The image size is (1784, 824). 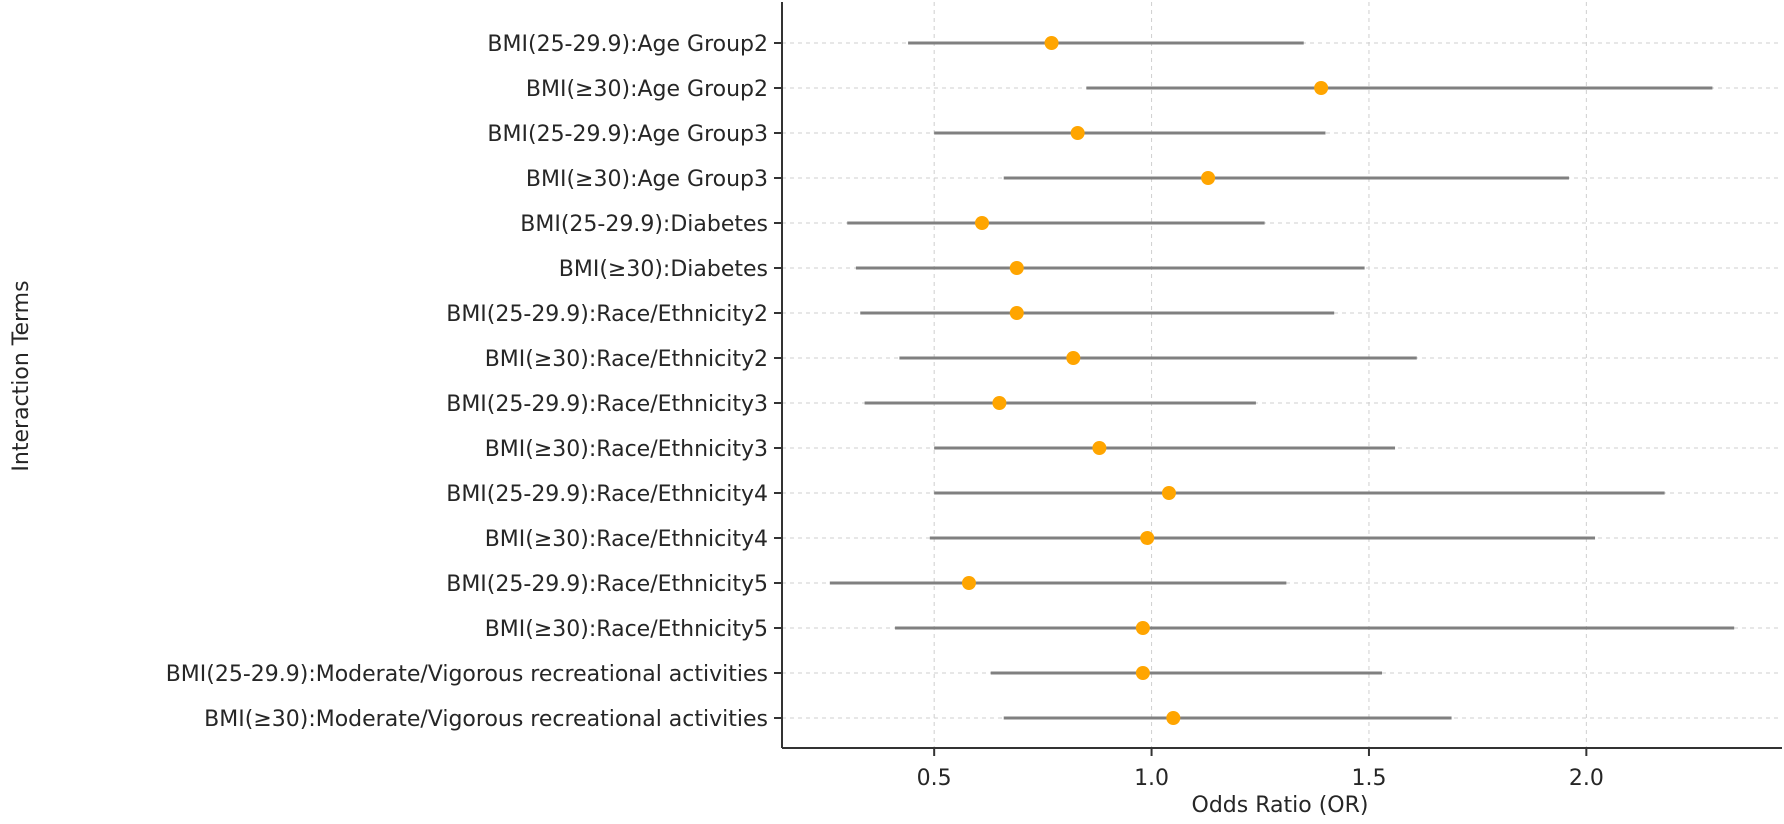 I want to click on category-label: BMI(25-29.9):Race/Ethnicity2, so click(x=607, y=314).